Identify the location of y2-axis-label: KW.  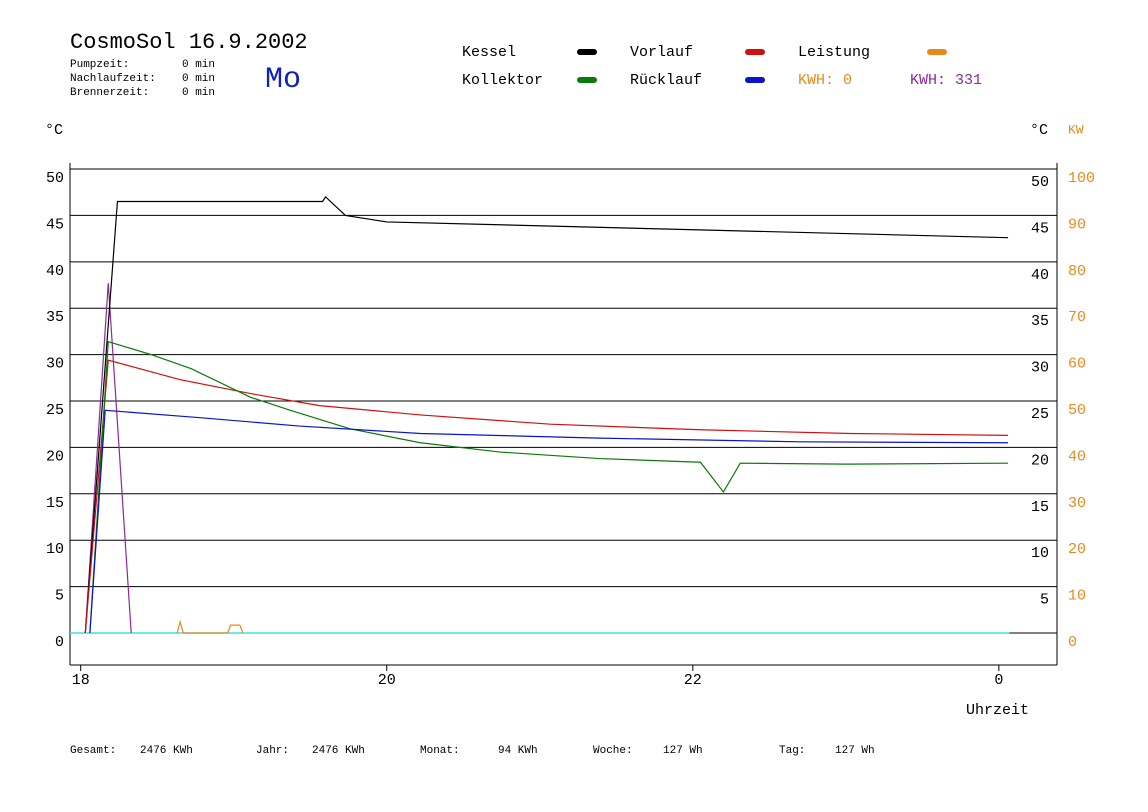
(1076, 129).